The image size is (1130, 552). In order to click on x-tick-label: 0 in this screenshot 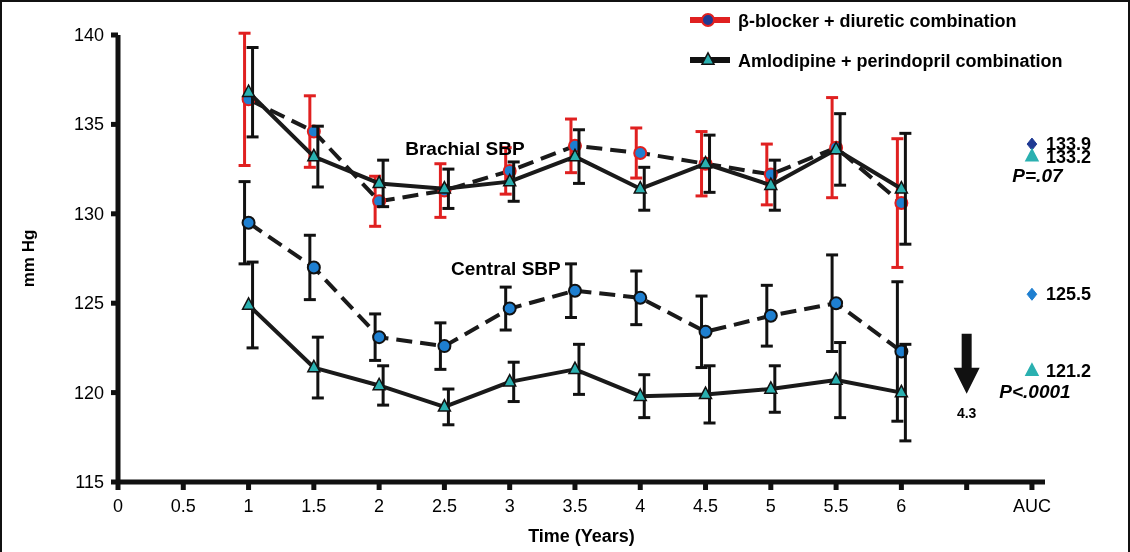, I will do `click(118, 506)`.